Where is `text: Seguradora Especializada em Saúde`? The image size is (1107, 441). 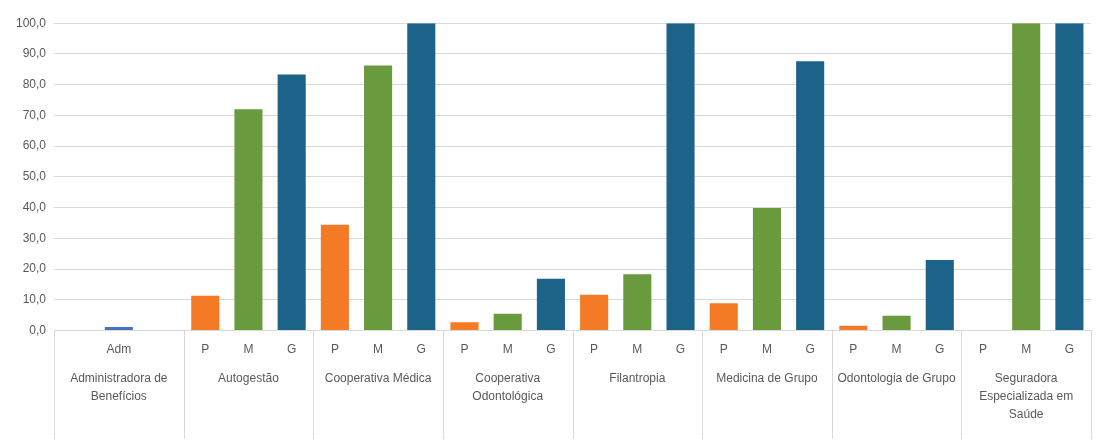
text: Seguradora Especializada em Saúde is located at coordinates (1026, 395).